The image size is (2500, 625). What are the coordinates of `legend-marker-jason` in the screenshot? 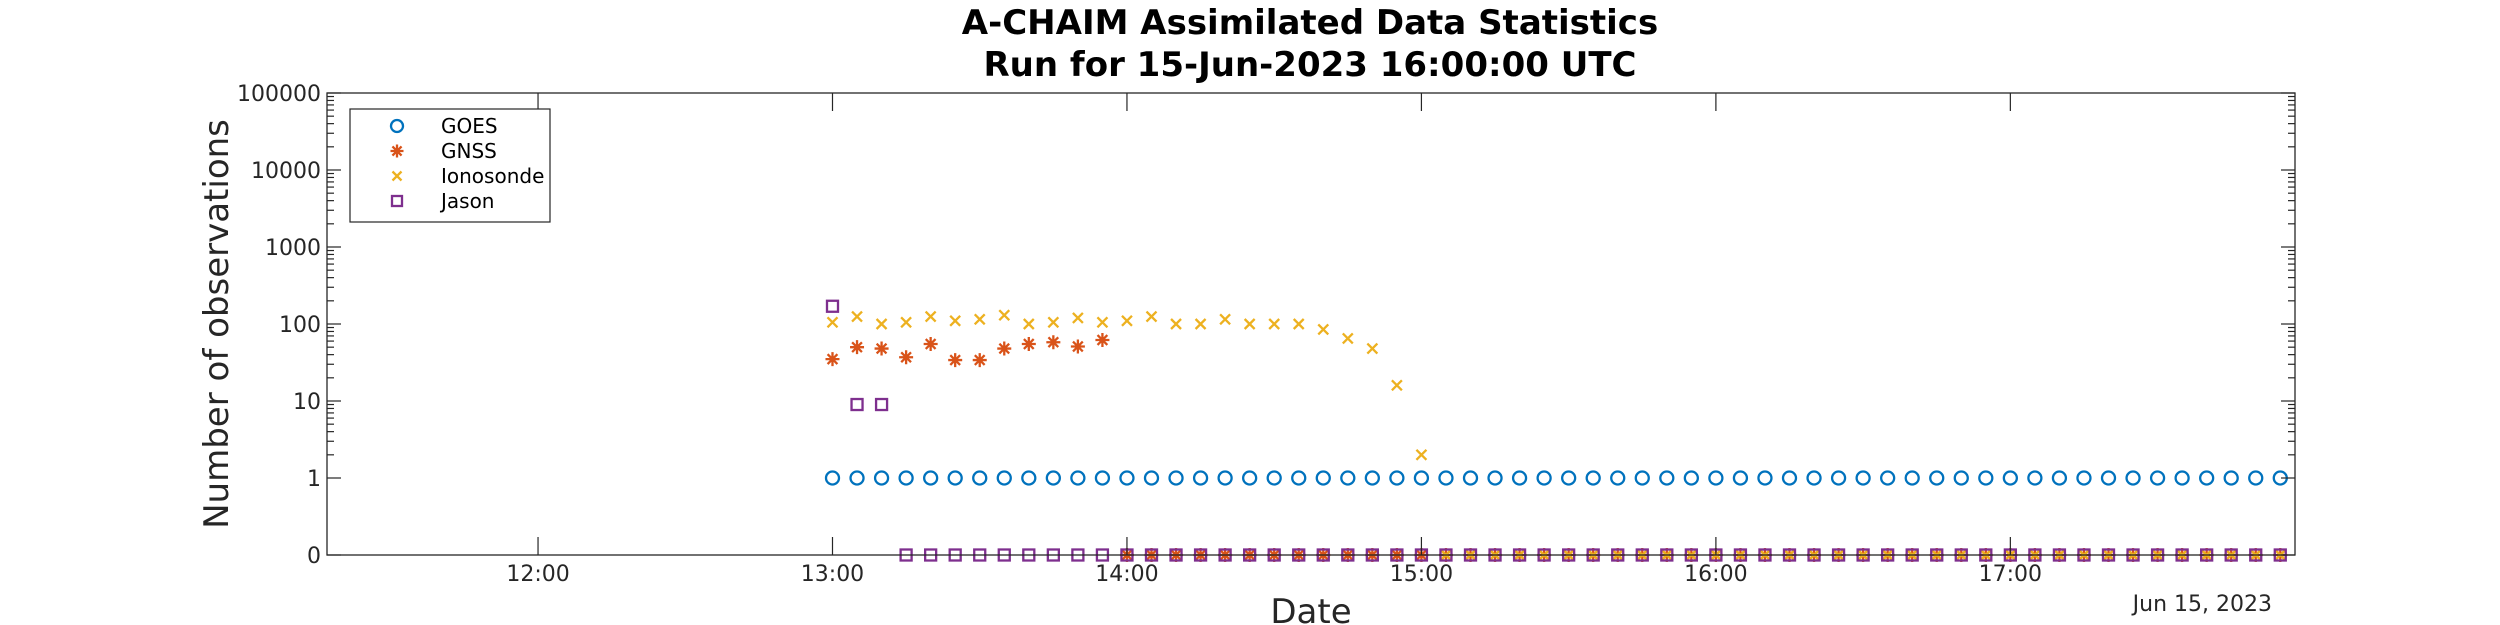 It's located at (397, 201).